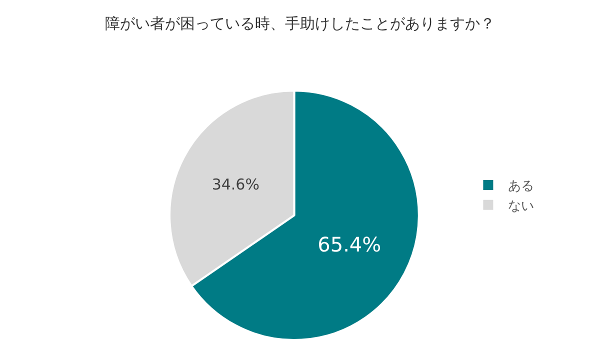  I want to click on chart-title: 障がい者が困っている時、手助けしたことがありますか？, so click(300, 23).